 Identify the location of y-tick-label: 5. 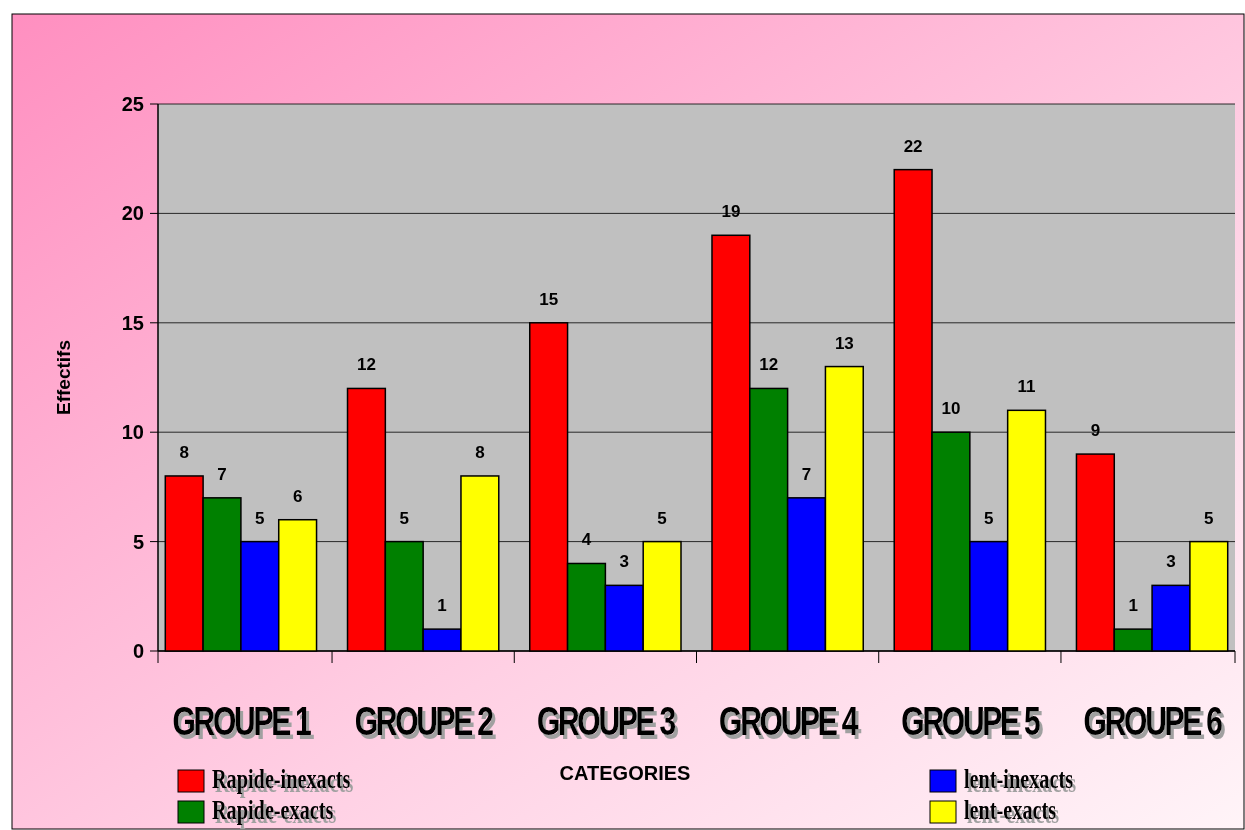
(138, 541).